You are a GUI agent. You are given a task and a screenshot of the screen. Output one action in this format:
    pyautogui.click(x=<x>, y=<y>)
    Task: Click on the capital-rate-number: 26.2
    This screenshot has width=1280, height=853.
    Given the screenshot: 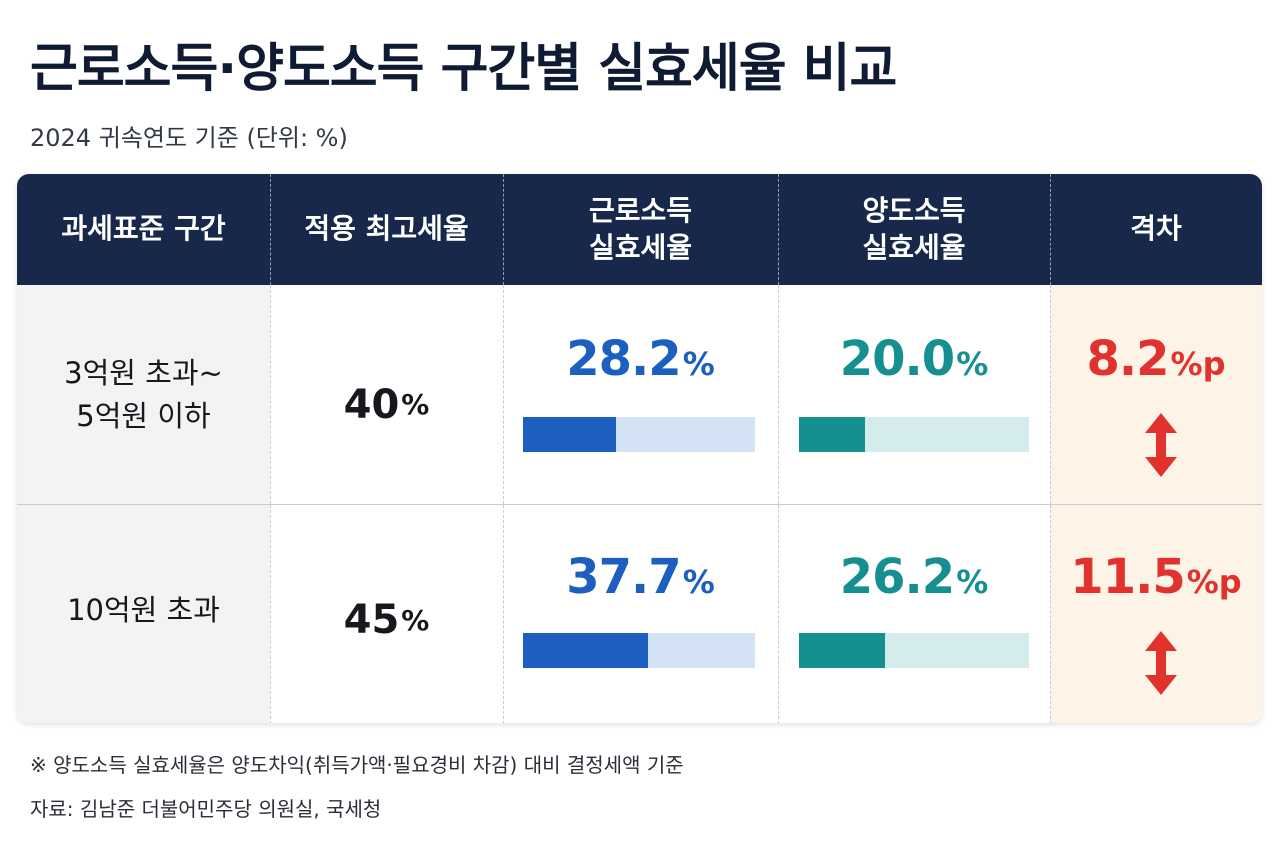 What is the action you would take?
    pyautogui.click(x=897, y=577)
    